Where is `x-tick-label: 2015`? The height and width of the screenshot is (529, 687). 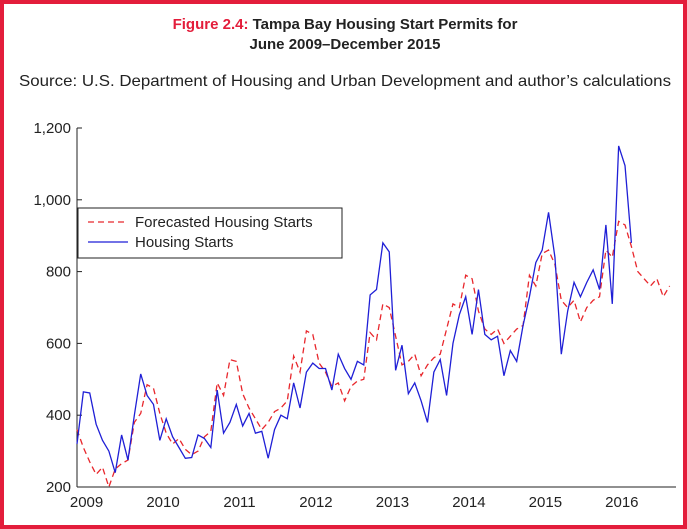
x-tick-label: 2015 is located at coordinates (545, 502).